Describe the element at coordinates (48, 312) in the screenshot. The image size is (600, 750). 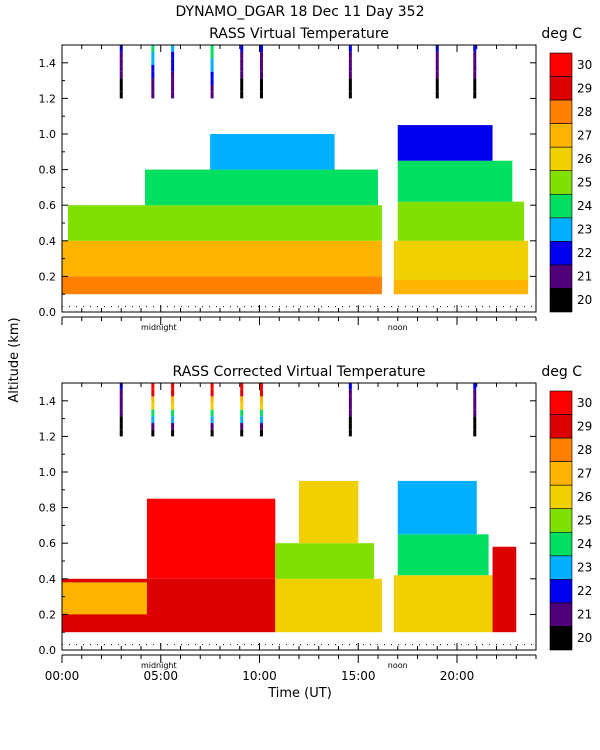
I see `y-tick-label: 0.0` at that location.